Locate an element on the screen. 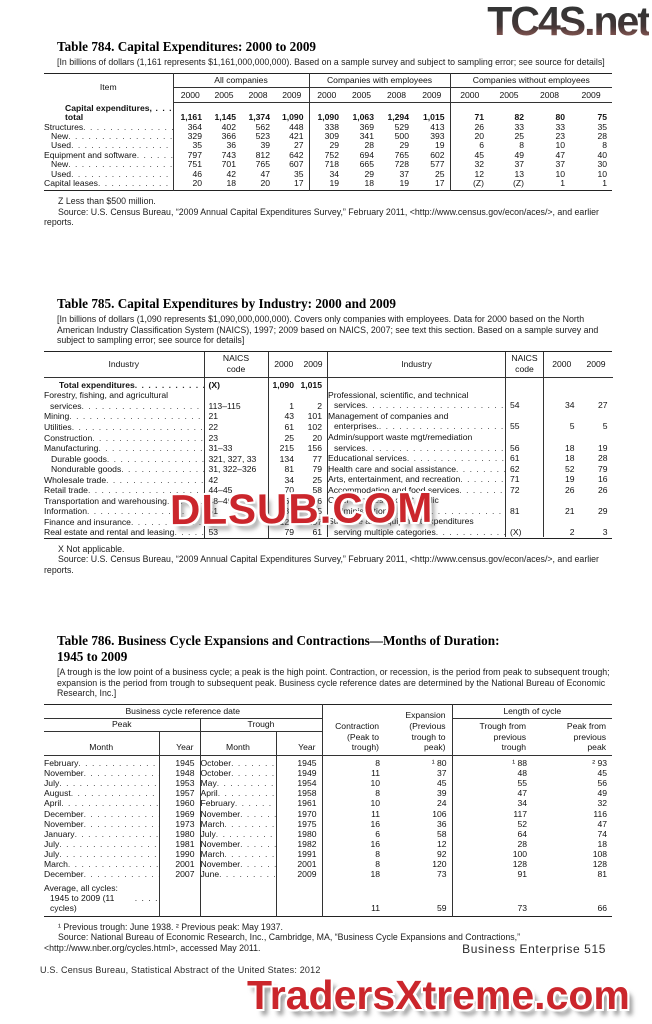 The width and height of the screenshot is (652, 1024). value-cell: 28 is located at coordinates (602, 136).